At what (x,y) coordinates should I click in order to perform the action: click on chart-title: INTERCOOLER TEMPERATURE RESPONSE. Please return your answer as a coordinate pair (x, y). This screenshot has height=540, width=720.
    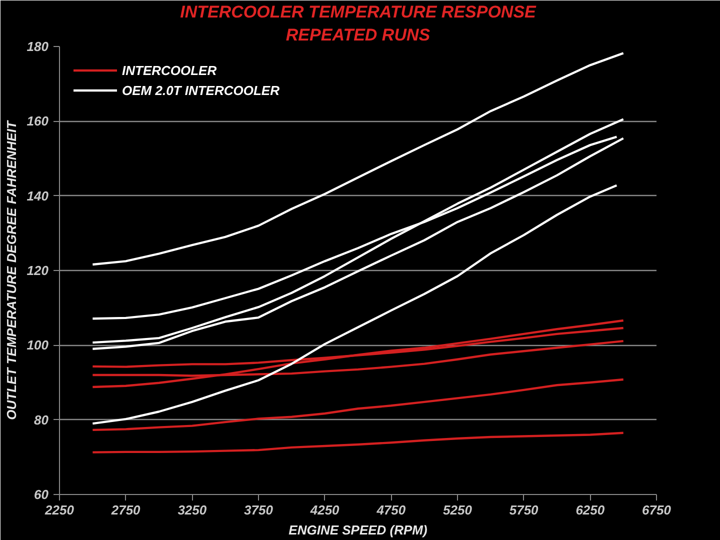
    Looking at the image, I should click on (358, 12).